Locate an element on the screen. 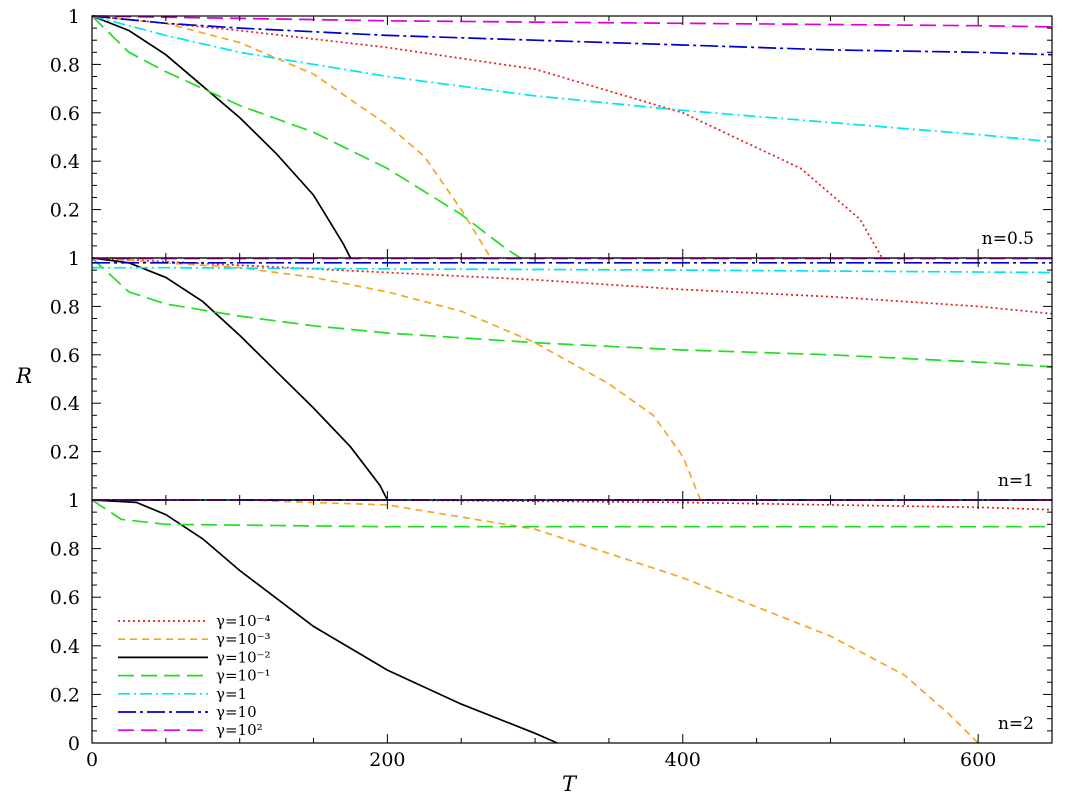  panel-label: n=2 is located at coordinates (1016, 724).